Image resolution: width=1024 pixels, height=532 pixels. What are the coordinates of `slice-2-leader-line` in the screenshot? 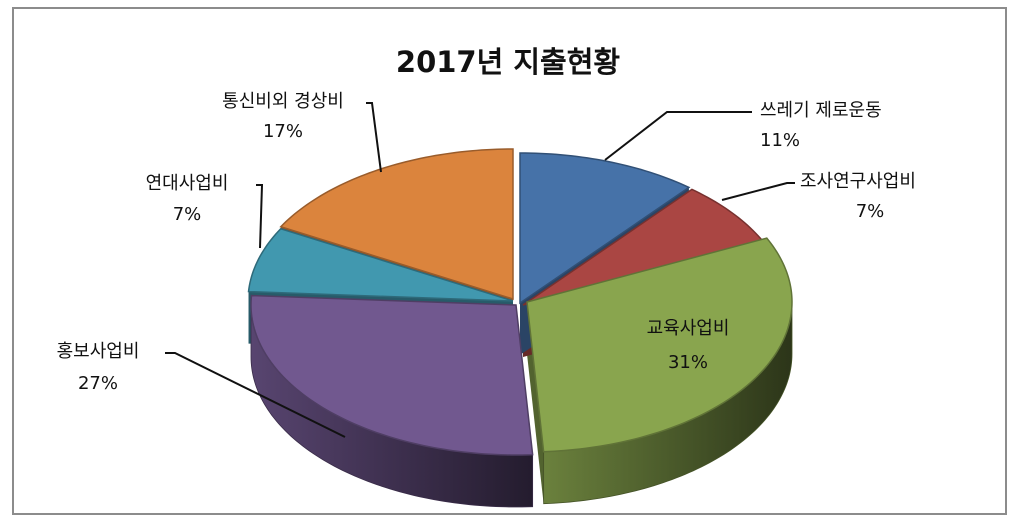 It's located at (758, 191).